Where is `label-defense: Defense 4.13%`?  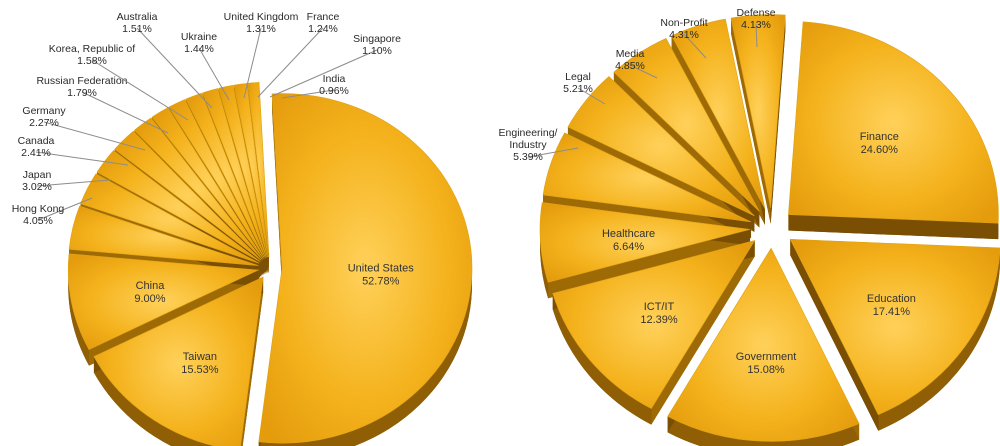 label-defense: Defense 4.13% is located at coordinates (755, 19).